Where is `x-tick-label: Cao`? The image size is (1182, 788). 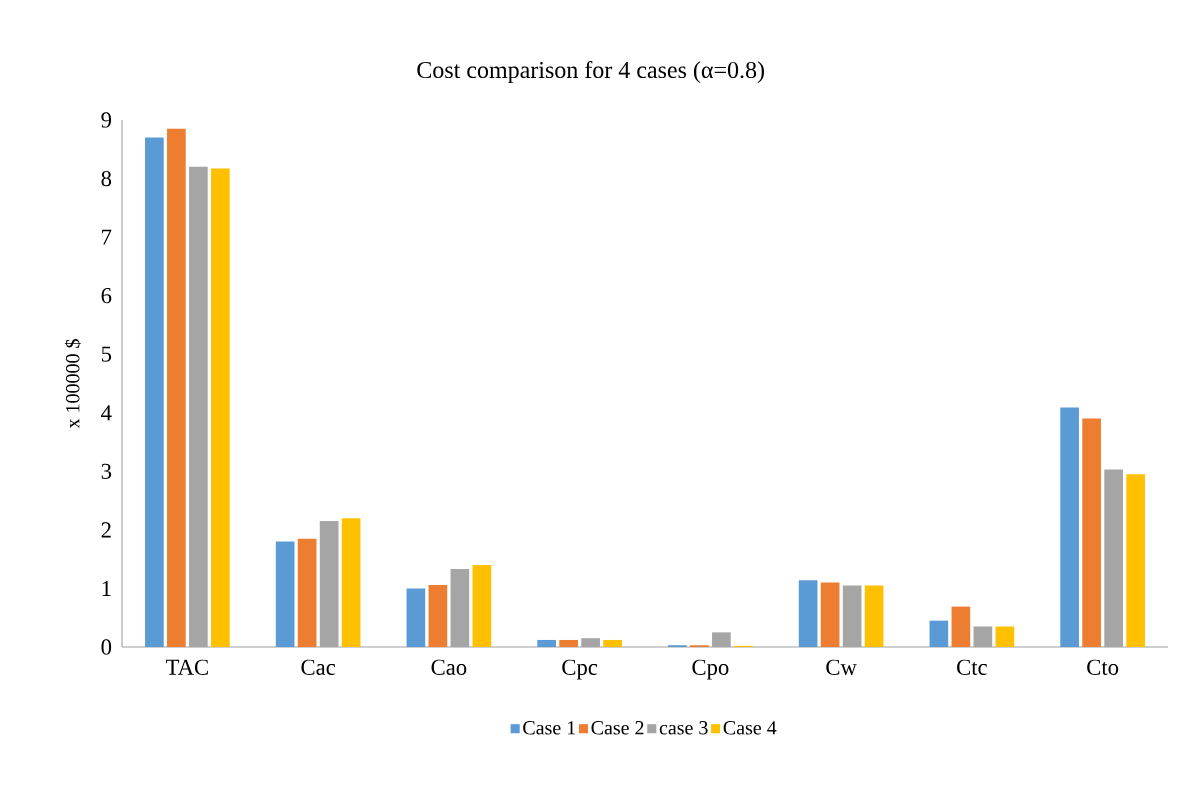
x-tick-label: Cao is located at coordinates (449, 667).